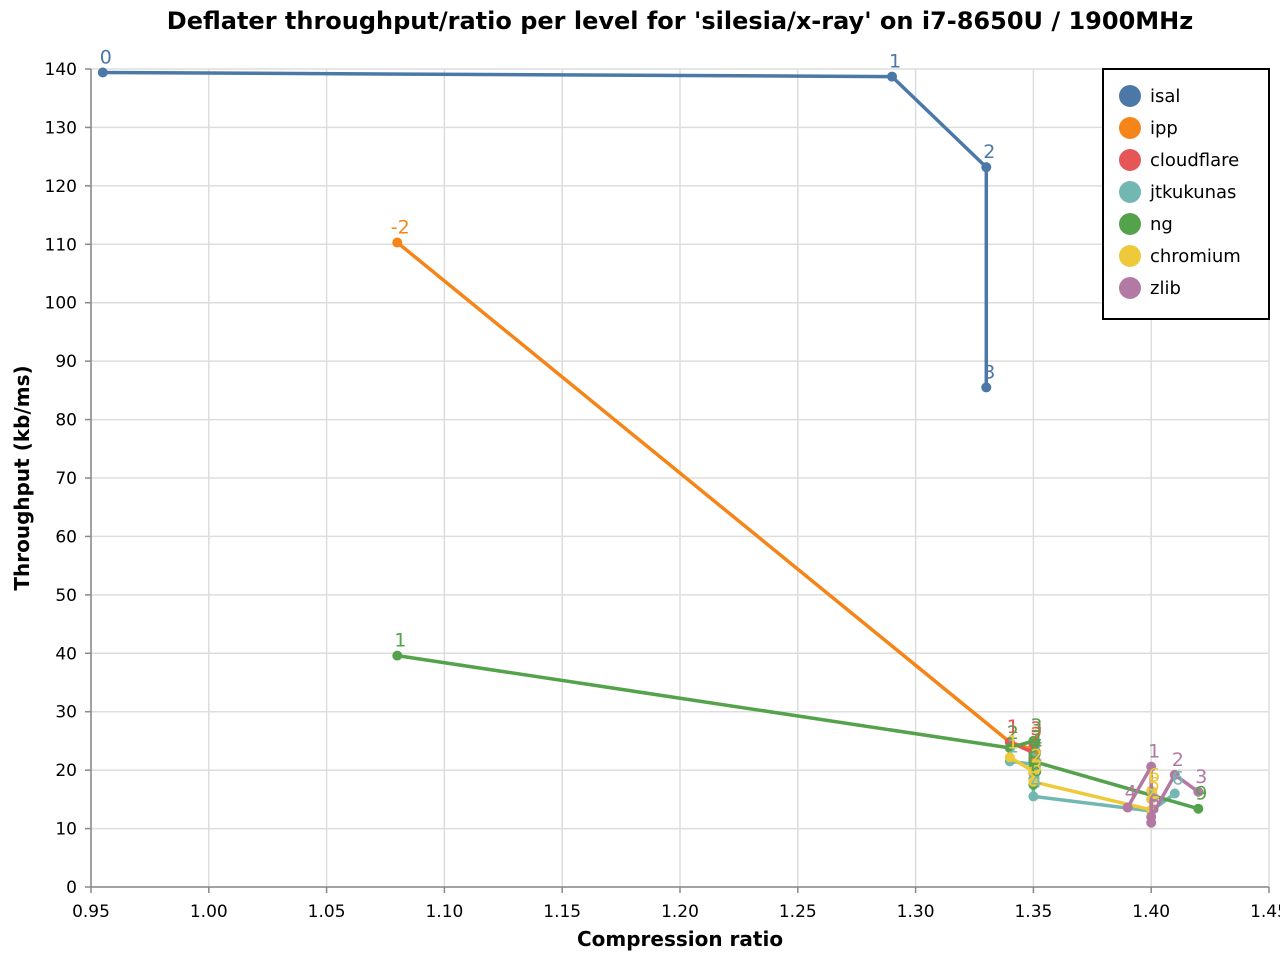 This screenshot has width=1280, height=960. Describe the element at coordinates (400, 228) in the screenshot. I see `point-label-ipp: -2` at that location.